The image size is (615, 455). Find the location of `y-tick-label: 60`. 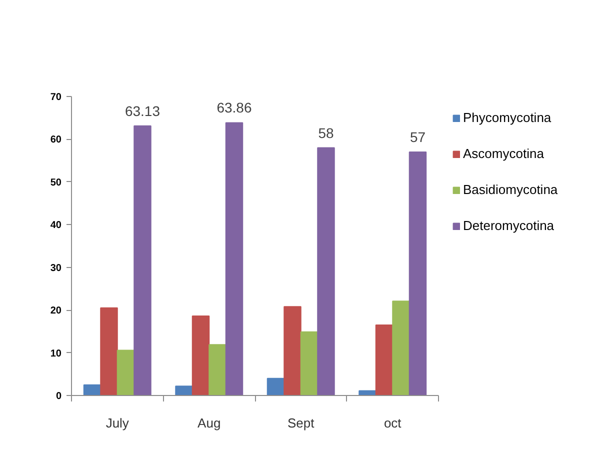

y-tick-label: 60 is located at coordinates (56, 140).